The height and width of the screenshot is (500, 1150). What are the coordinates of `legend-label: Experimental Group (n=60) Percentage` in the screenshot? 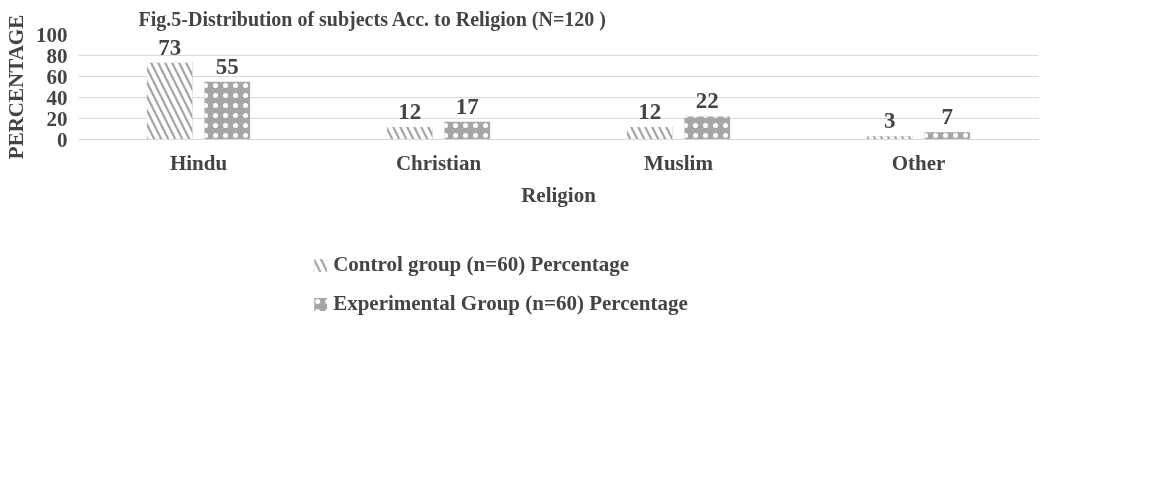 It's located at (510, 303).